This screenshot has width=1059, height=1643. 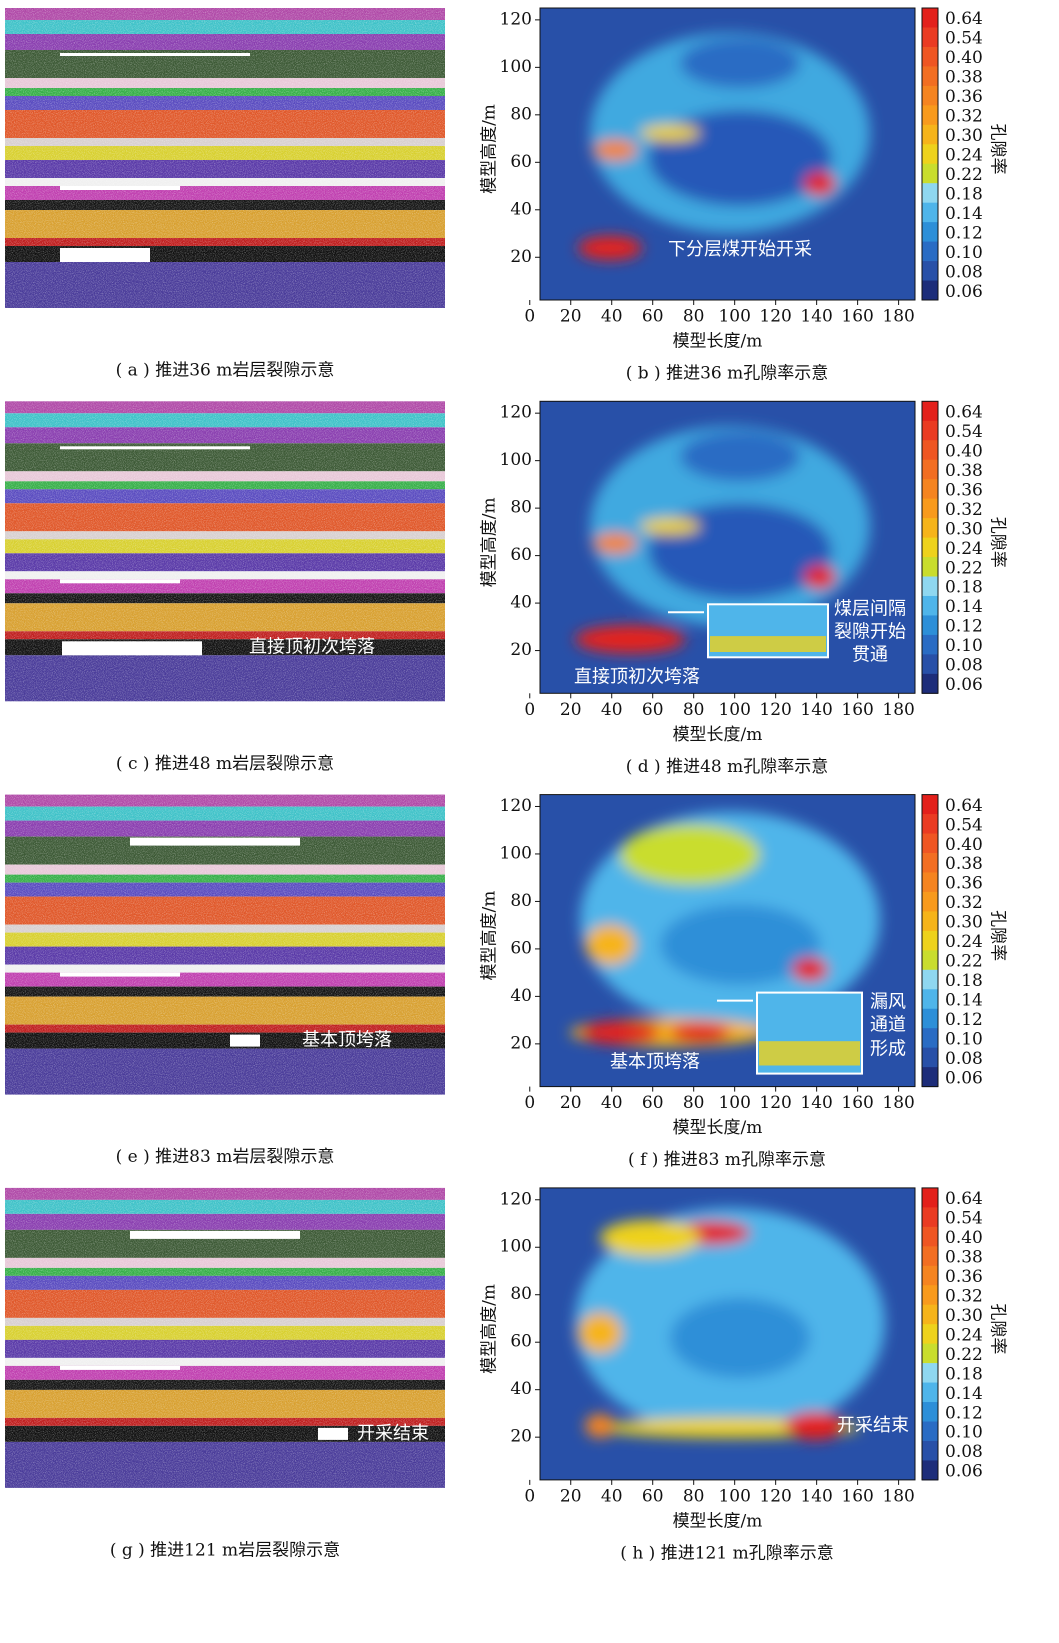 I want to click on y-tick-label: 60, so click(x=521, y=162).